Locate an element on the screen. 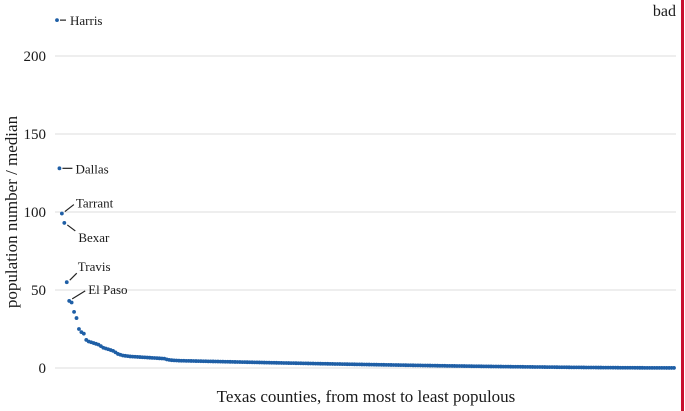  county-label: Travis is located at coordinates (94, 266).